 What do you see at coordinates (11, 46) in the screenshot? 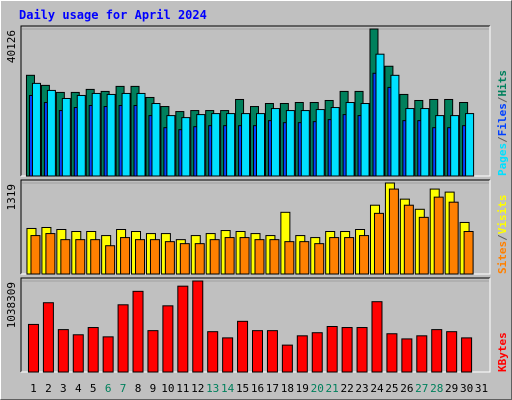
I see `y-tick-label: 40126` at bounding box center [11, 46].